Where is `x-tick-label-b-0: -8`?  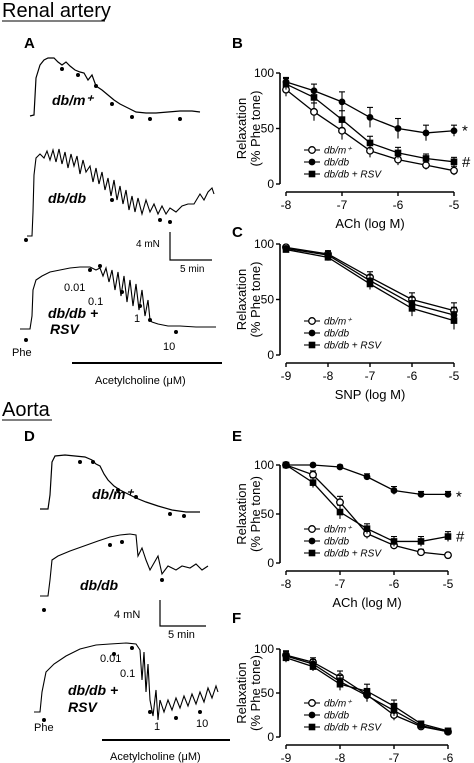
x-tick-label-b-0: -8 is located at coordinates (286, 205).